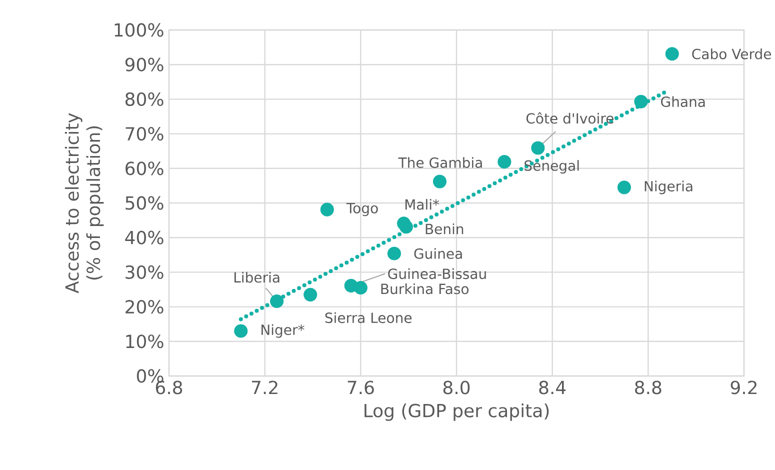 This screenshot has width=775, height=470. Describe the element at coordinates (732, 54) in the screenshot. I see `annotation: Cabo Verde` at that location.